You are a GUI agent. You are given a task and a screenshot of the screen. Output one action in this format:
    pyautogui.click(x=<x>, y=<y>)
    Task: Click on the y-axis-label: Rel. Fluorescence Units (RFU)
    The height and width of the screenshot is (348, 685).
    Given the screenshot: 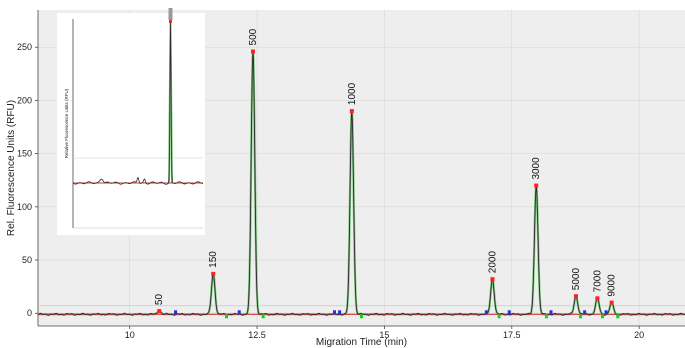 What is the action you would take?
    pyautogui.click(x=11, y=168)
    